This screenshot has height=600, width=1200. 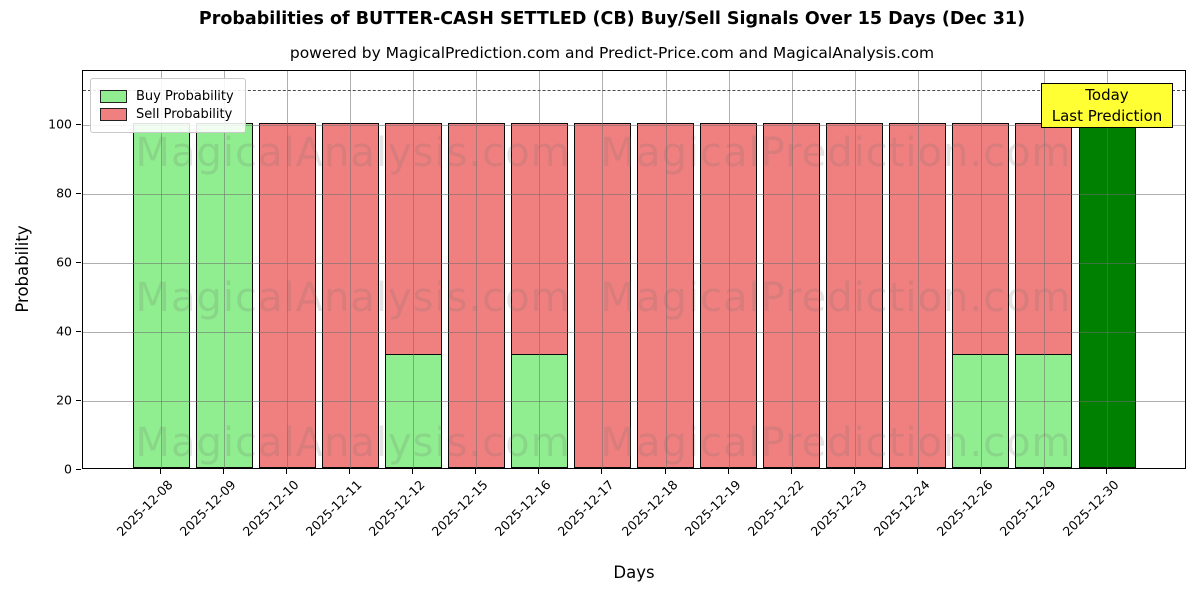 I want to click on y-tick-label: 100, so click(x=60, y=124).